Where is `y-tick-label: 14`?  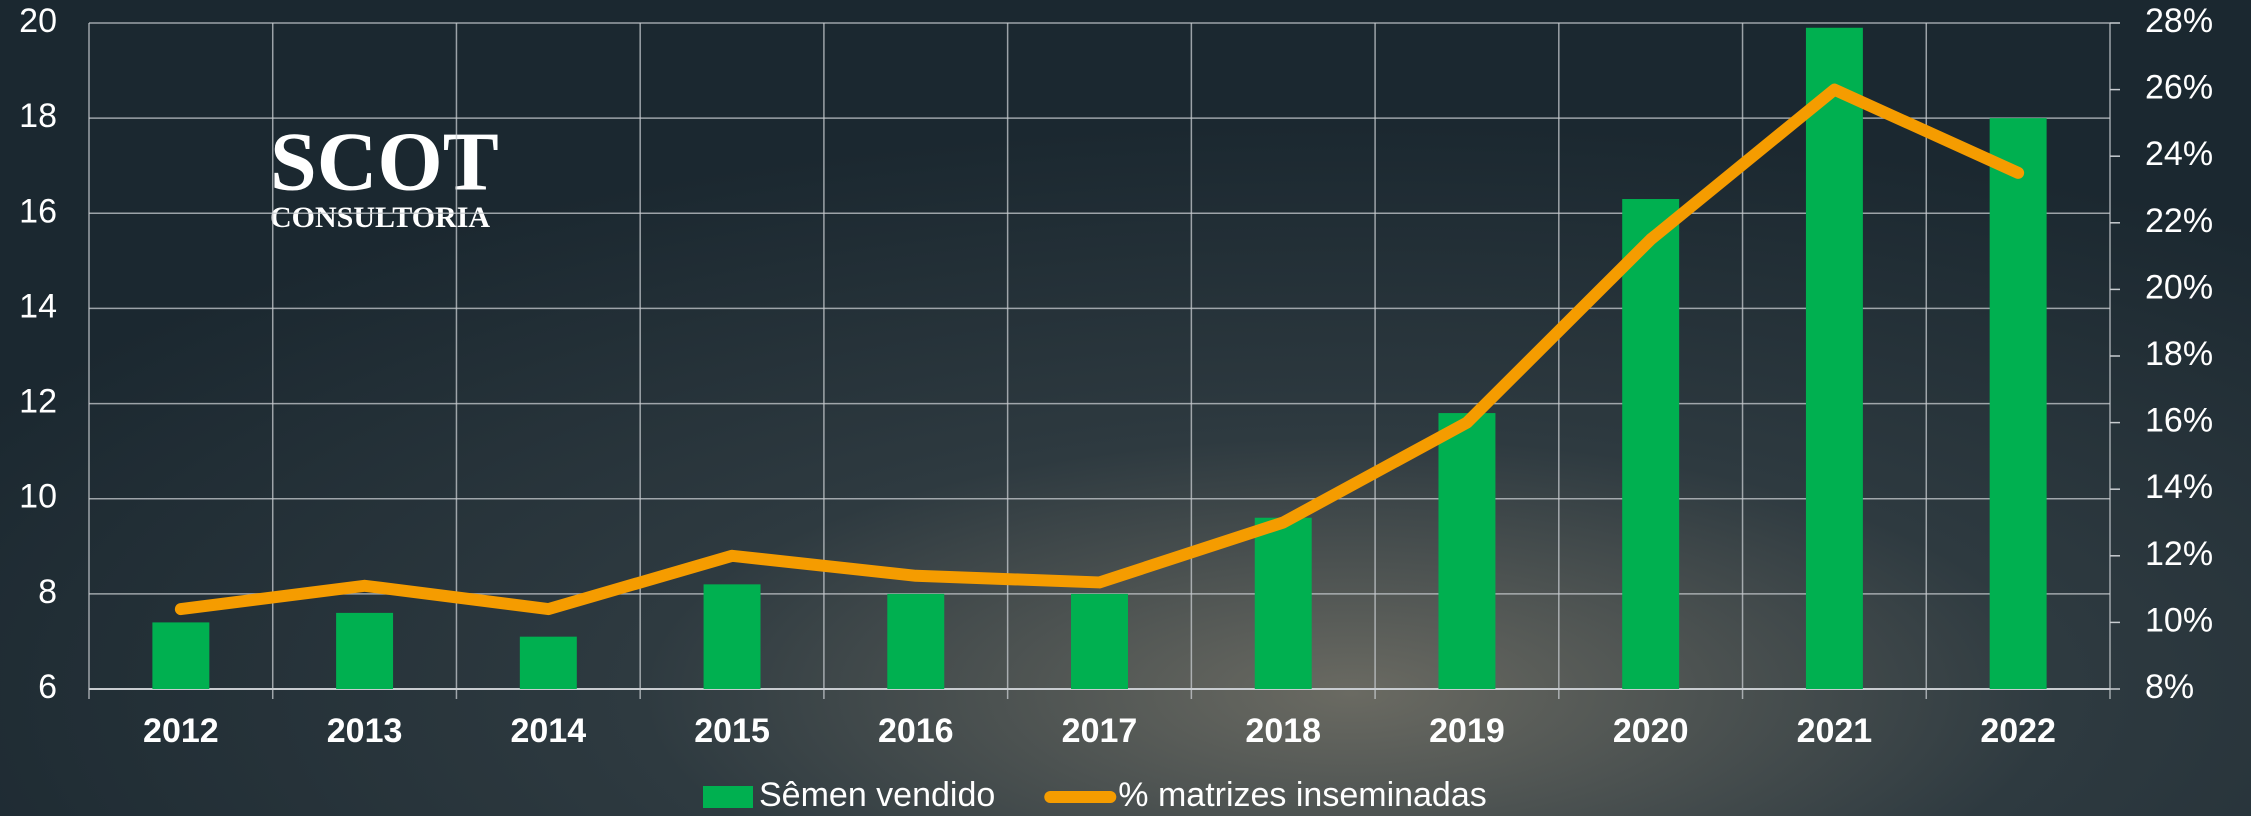
y-tick-label: 14 is located at coordinates (38, 306).